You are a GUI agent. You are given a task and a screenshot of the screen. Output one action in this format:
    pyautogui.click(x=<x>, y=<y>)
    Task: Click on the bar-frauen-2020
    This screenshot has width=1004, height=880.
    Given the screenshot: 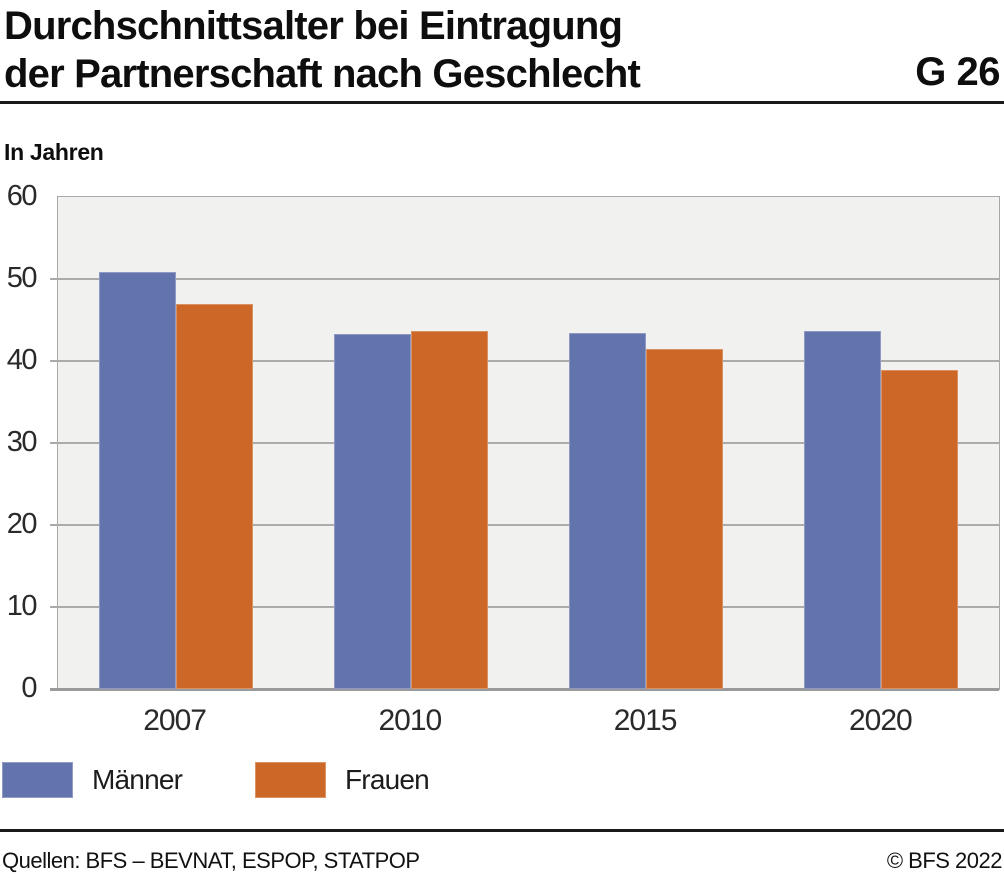 What is the action you would take?
    pyautogui.click(x=920, y=529)
    